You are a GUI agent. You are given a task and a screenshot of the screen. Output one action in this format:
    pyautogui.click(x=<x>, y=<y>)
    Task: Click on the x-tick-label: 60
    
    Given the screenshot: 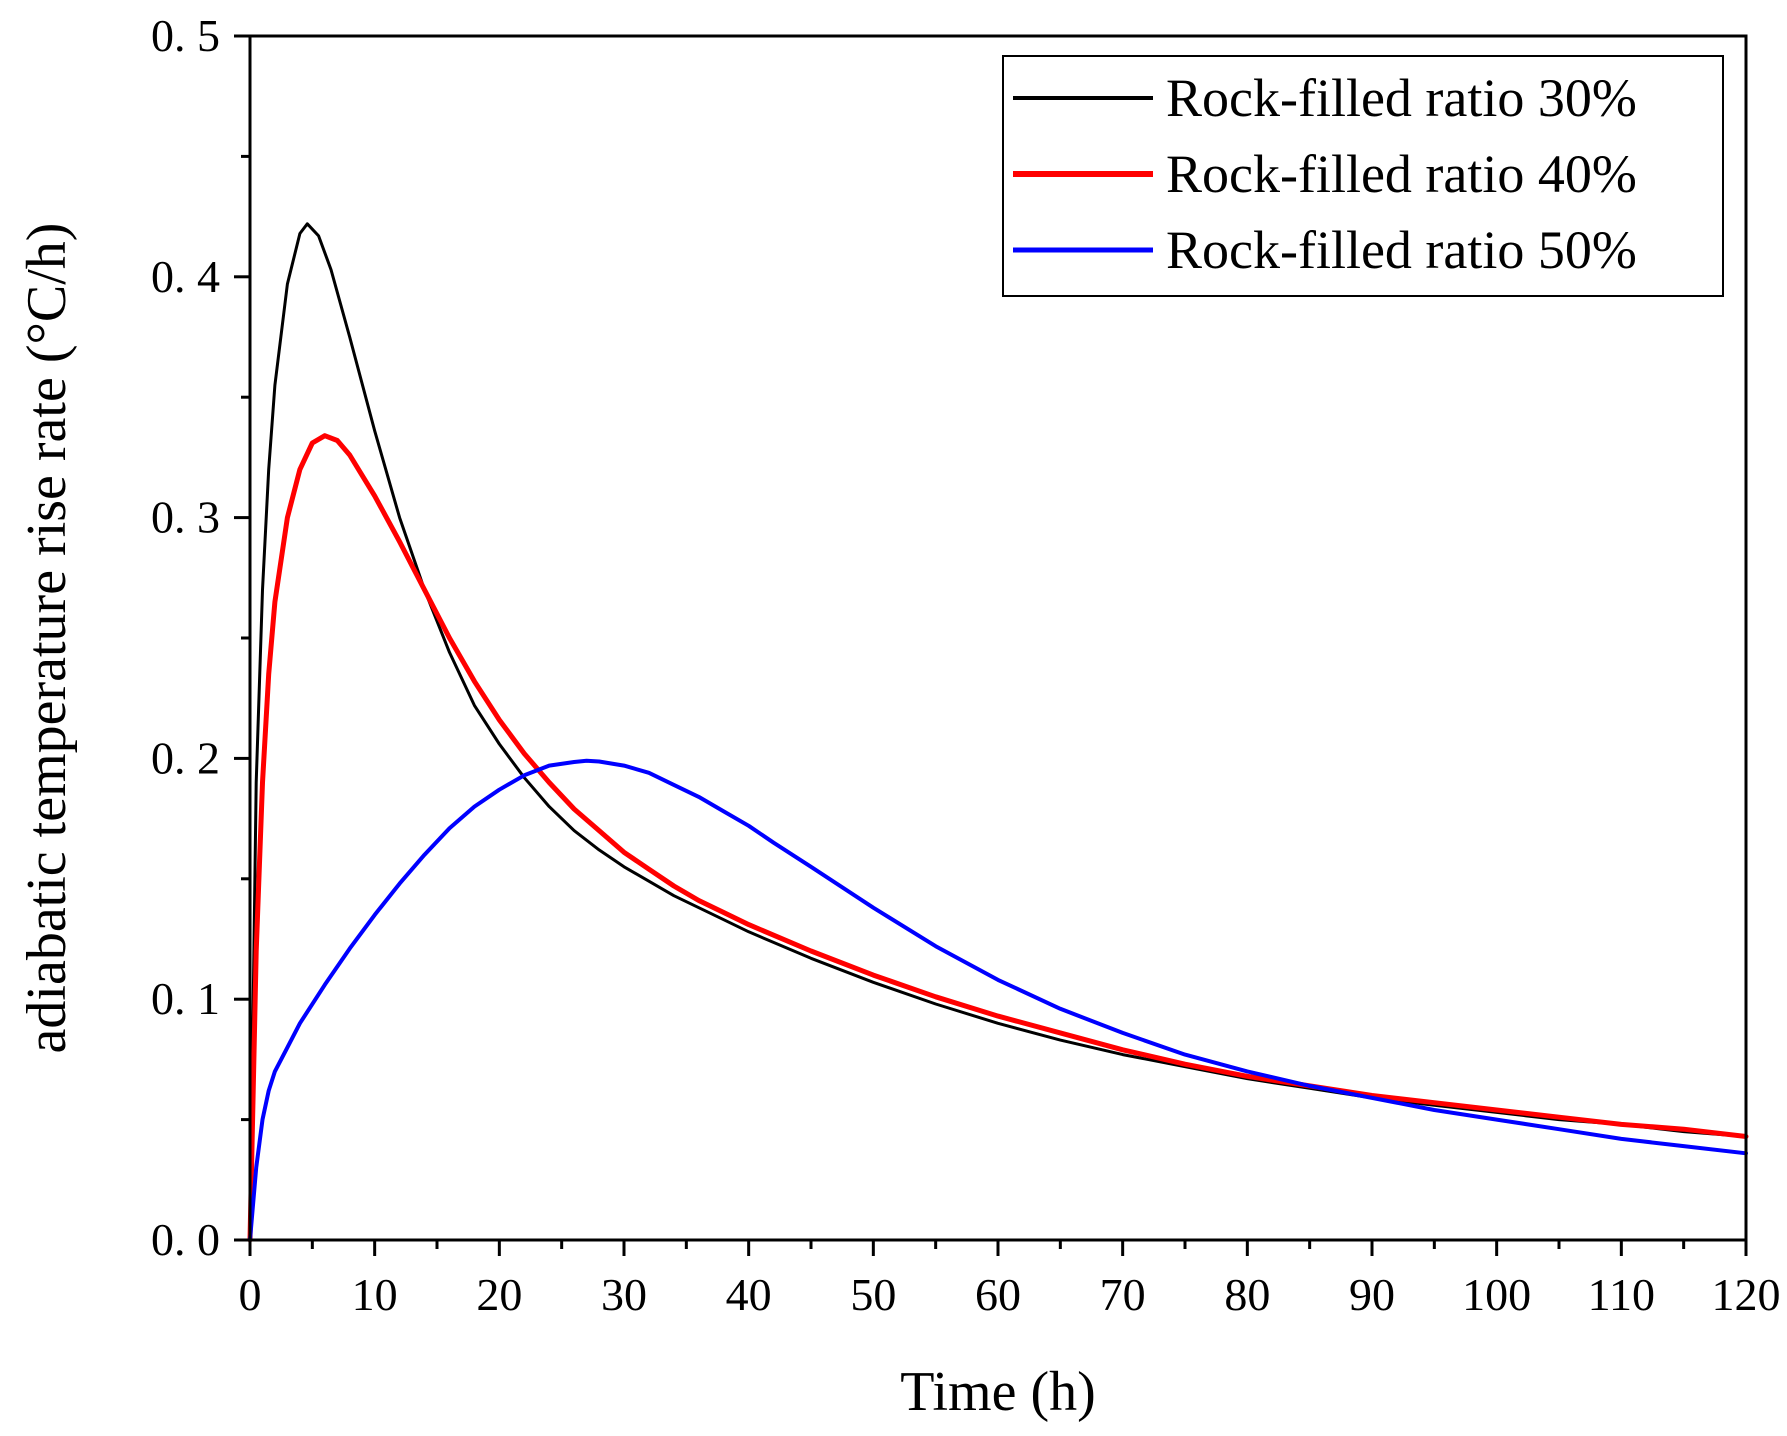 What is the action you would take?
    pyautogui.click(x=998, y=1294)
    